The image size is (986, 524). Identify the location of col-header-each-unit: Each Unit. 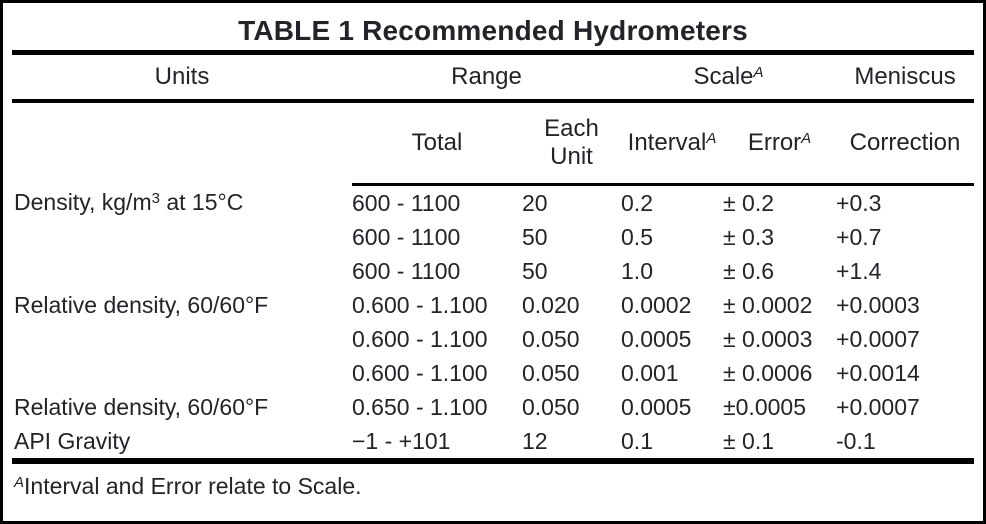
(572, 143).